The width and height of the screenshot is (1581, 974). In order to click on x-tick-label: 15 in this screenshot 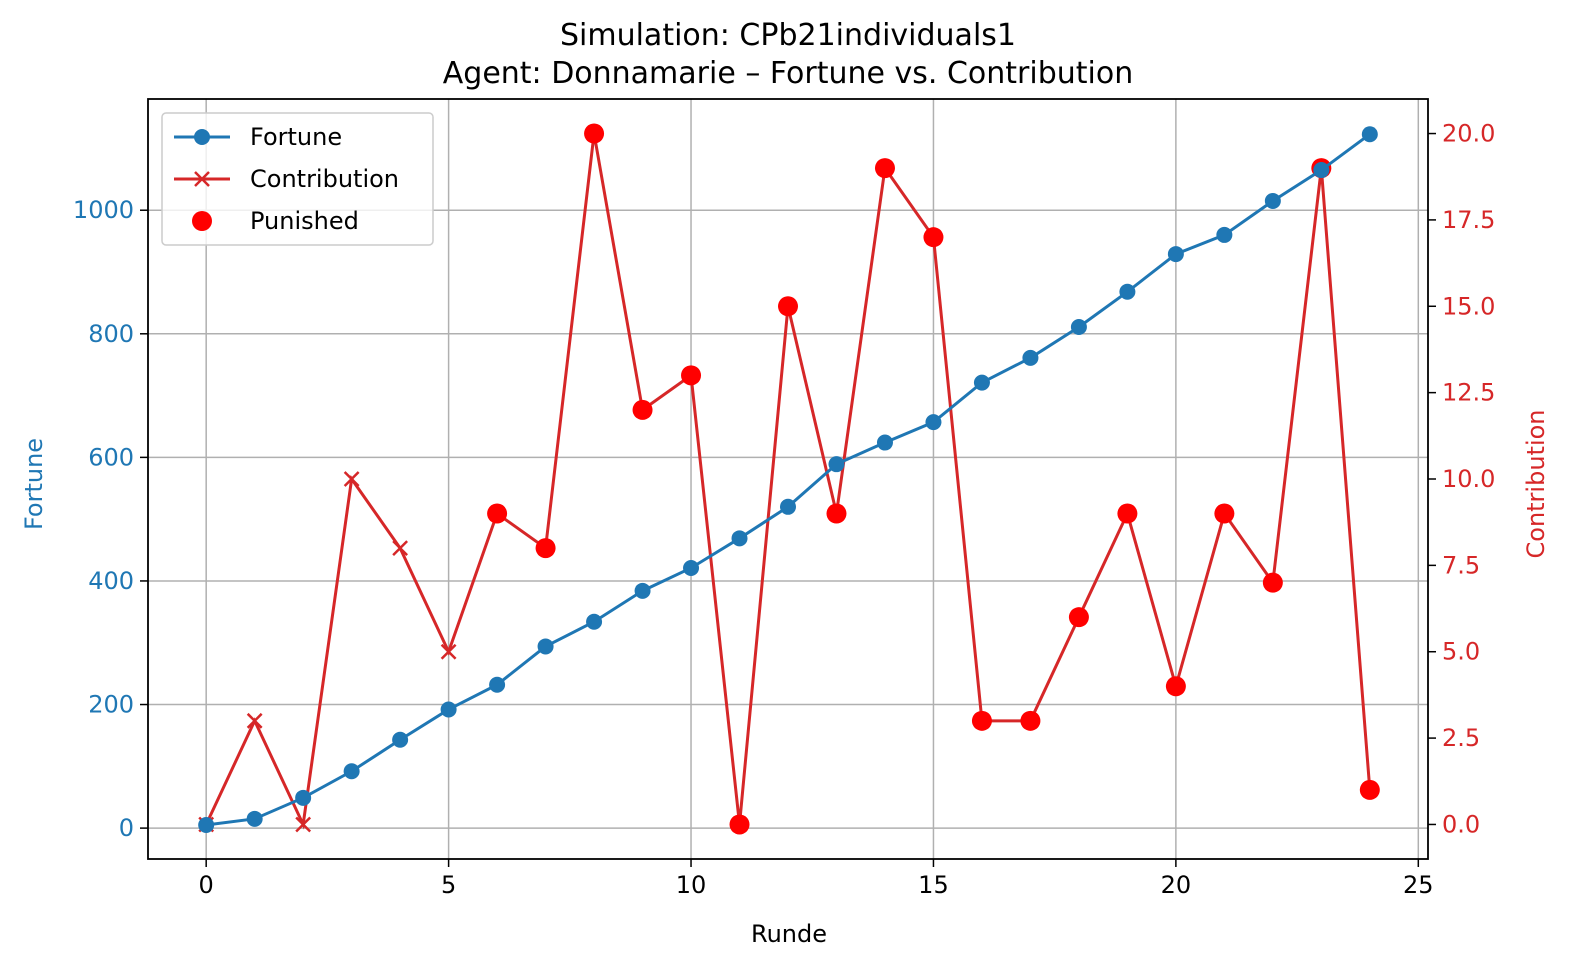, I will do `click(933, 885)`.